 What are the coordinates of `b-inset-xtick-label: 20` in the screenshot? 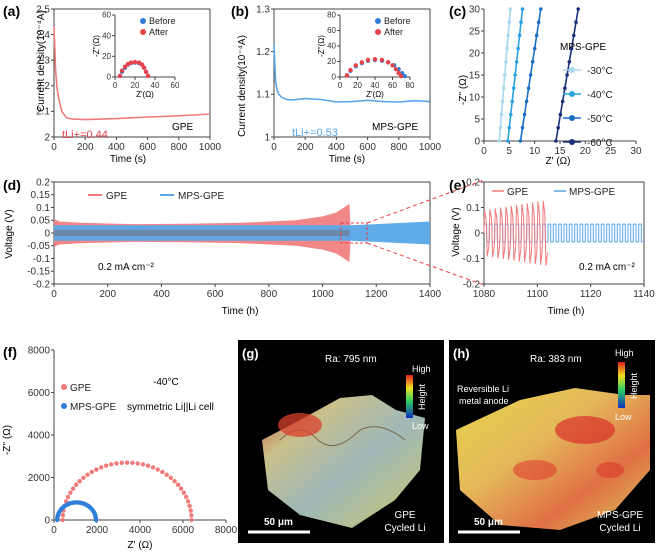 It's located at (357, 85).